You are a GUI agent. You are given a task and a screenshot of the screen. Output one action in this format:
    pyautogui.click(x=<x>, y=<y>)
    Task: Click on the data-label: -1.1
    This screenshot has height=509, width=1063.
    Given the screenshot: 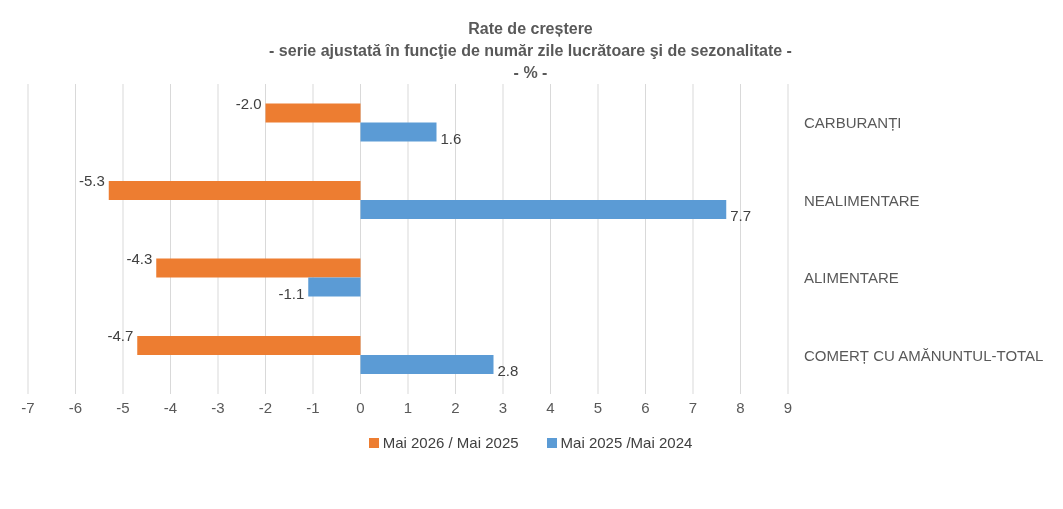 What is the action you would take?
    pyautogui.click(x=291, y=293)
    